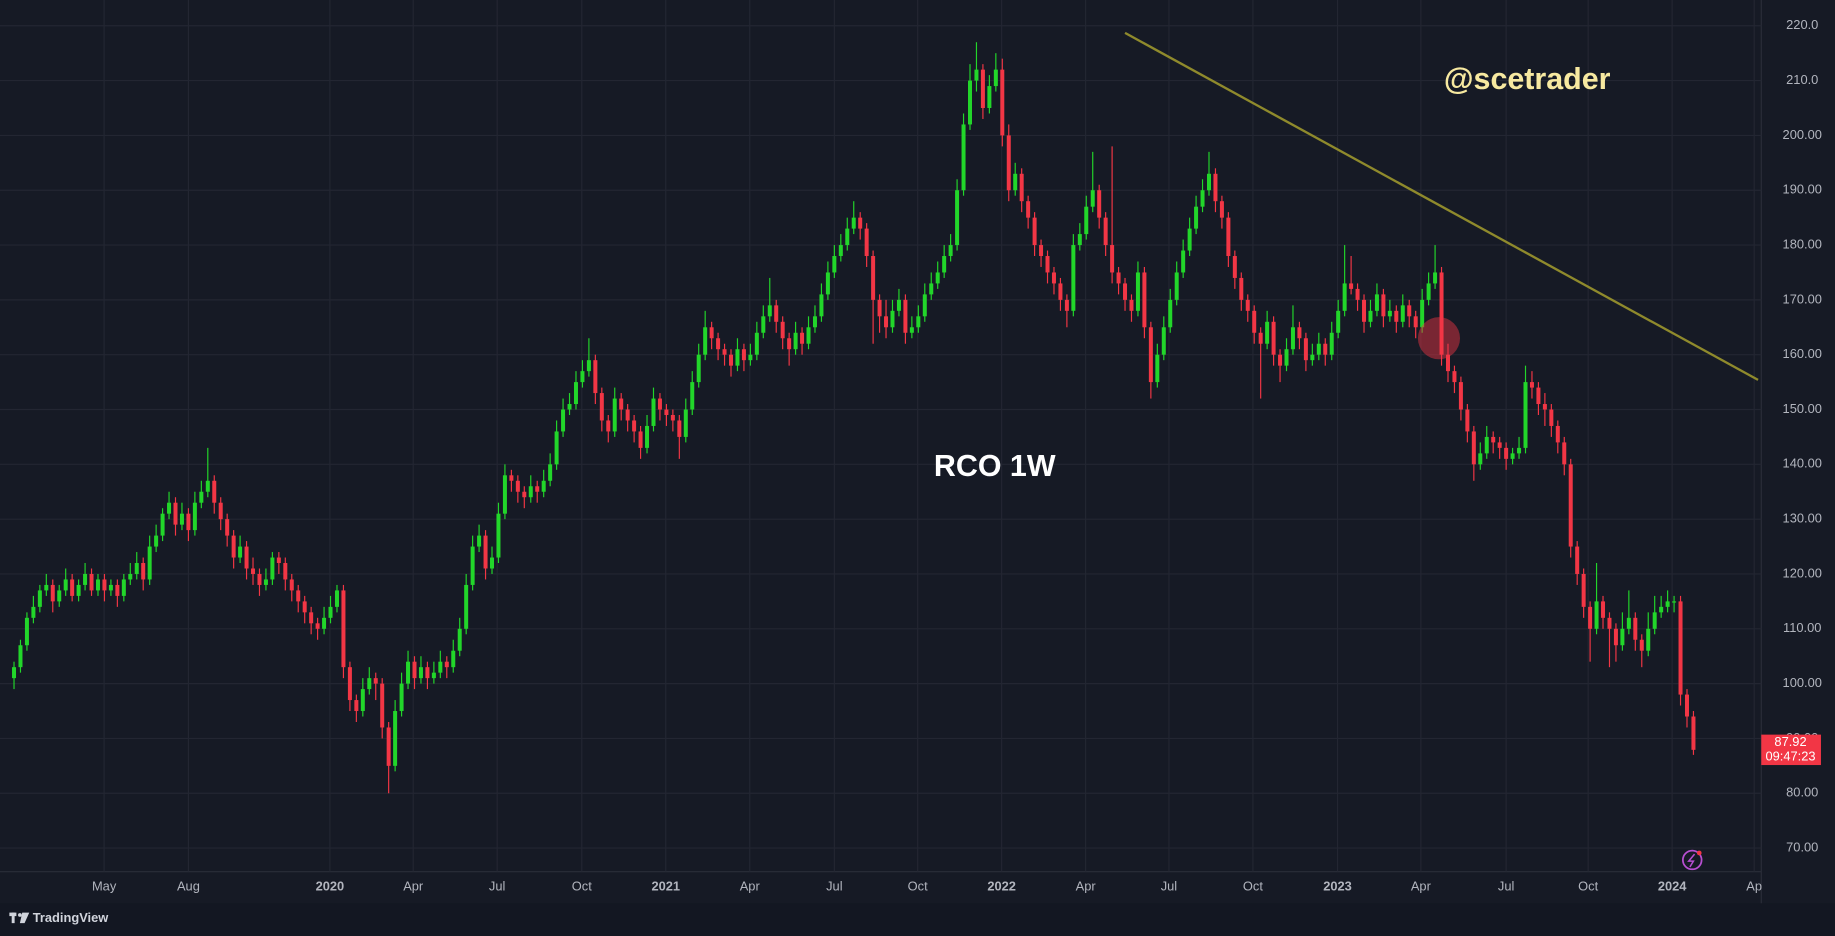  I want to click on x-tick-label: May, so click(104, 885).